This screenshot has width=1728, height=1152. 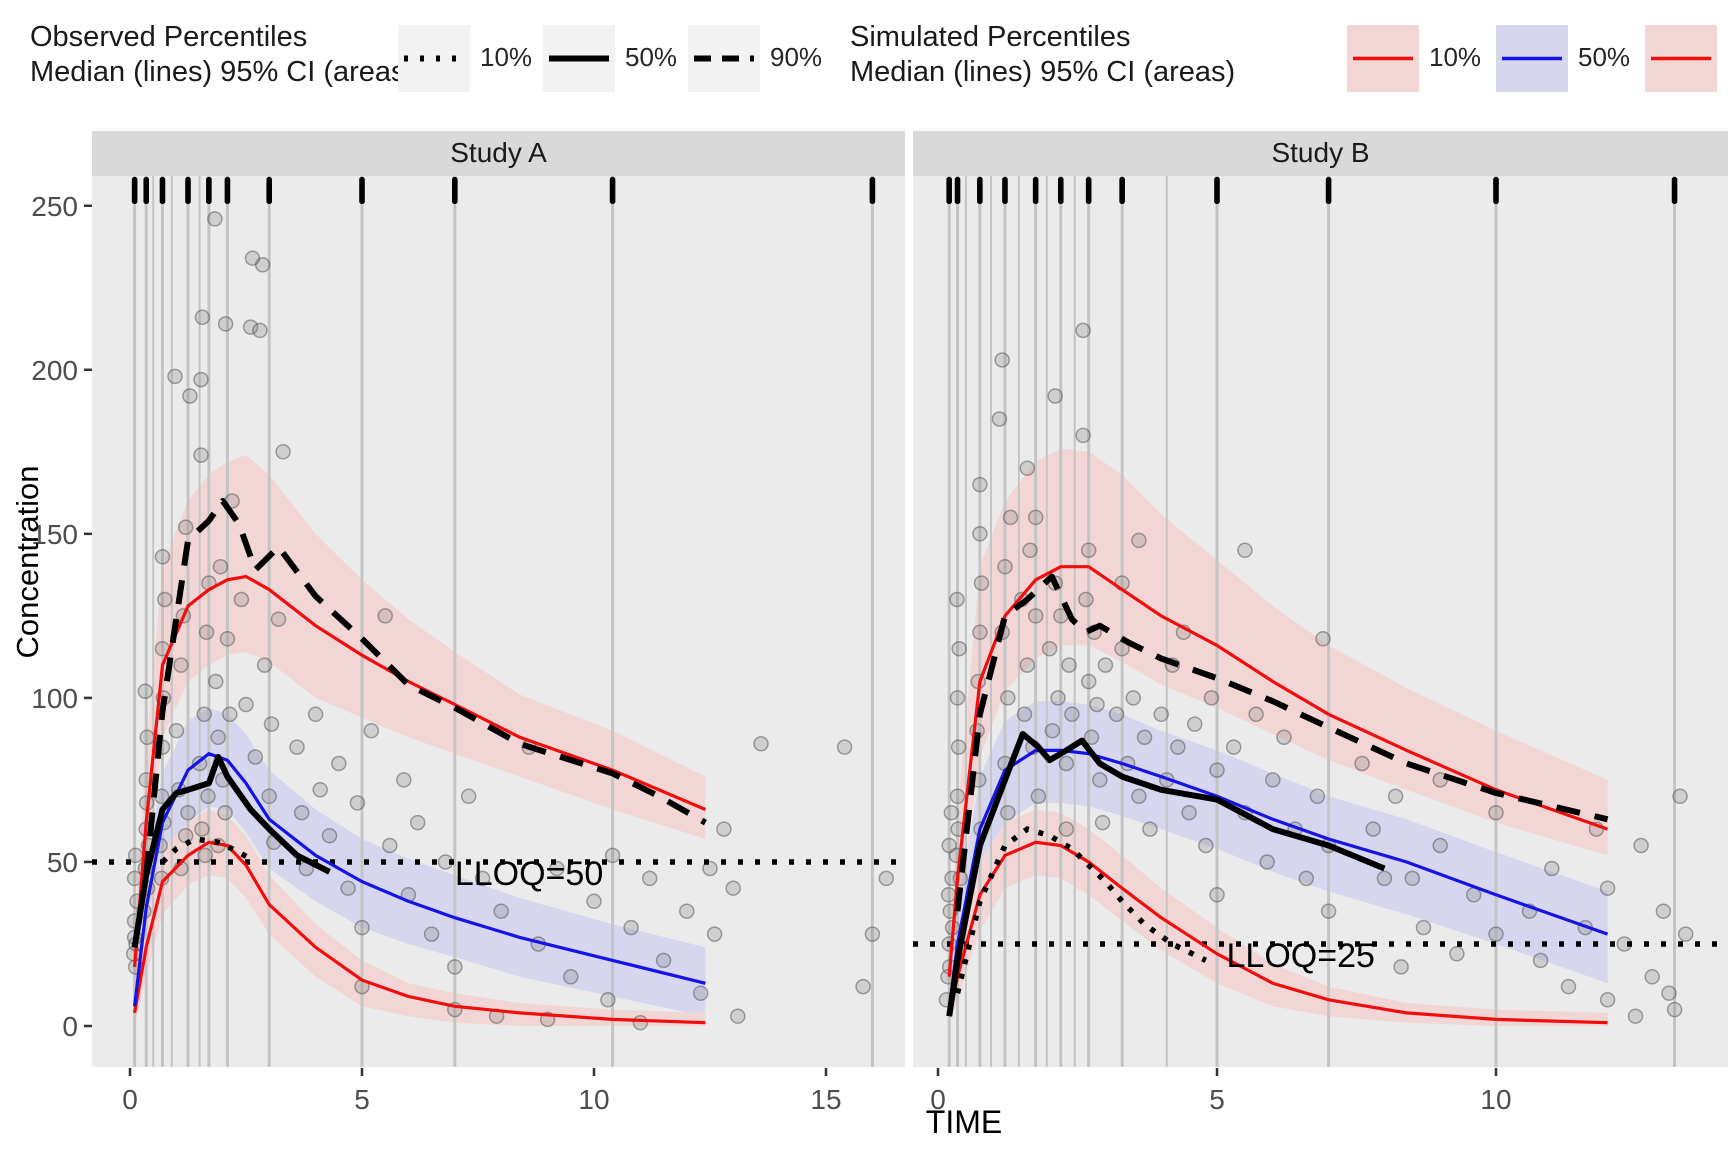 I want to click on y-axis-tick-label: 250, so click(x=54, y=206).